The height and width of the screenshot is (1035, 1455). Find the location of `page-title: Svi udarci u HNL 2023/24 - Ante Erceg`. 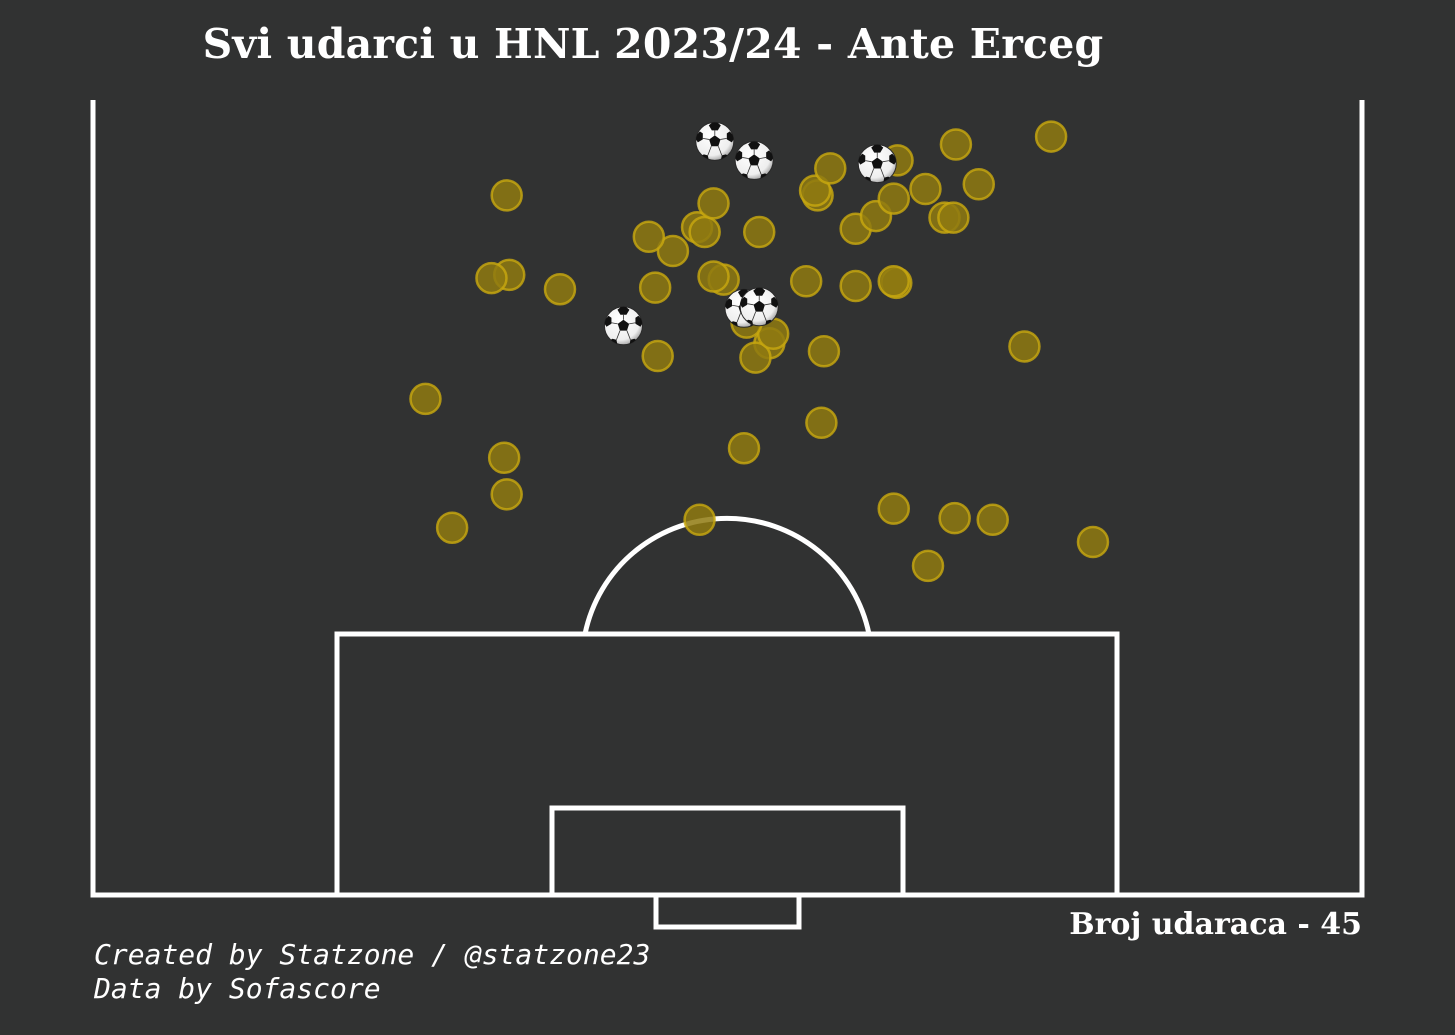

page-title: Svi udarci u HNL 2023/24 - Ante Erceg is located at coordinates (653, 44).